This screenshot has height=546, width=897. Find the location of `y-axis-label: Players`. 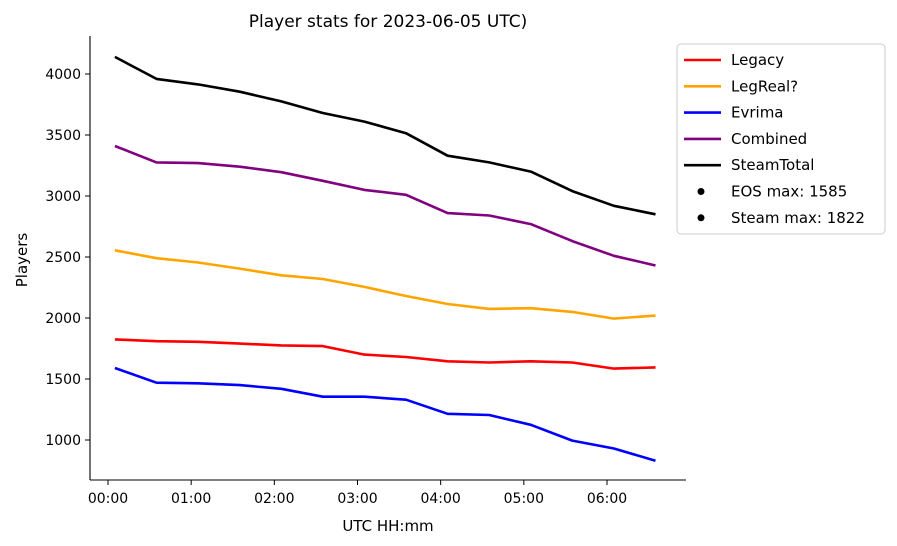

y-axis-label: Players is located at coordinates (22, 260).